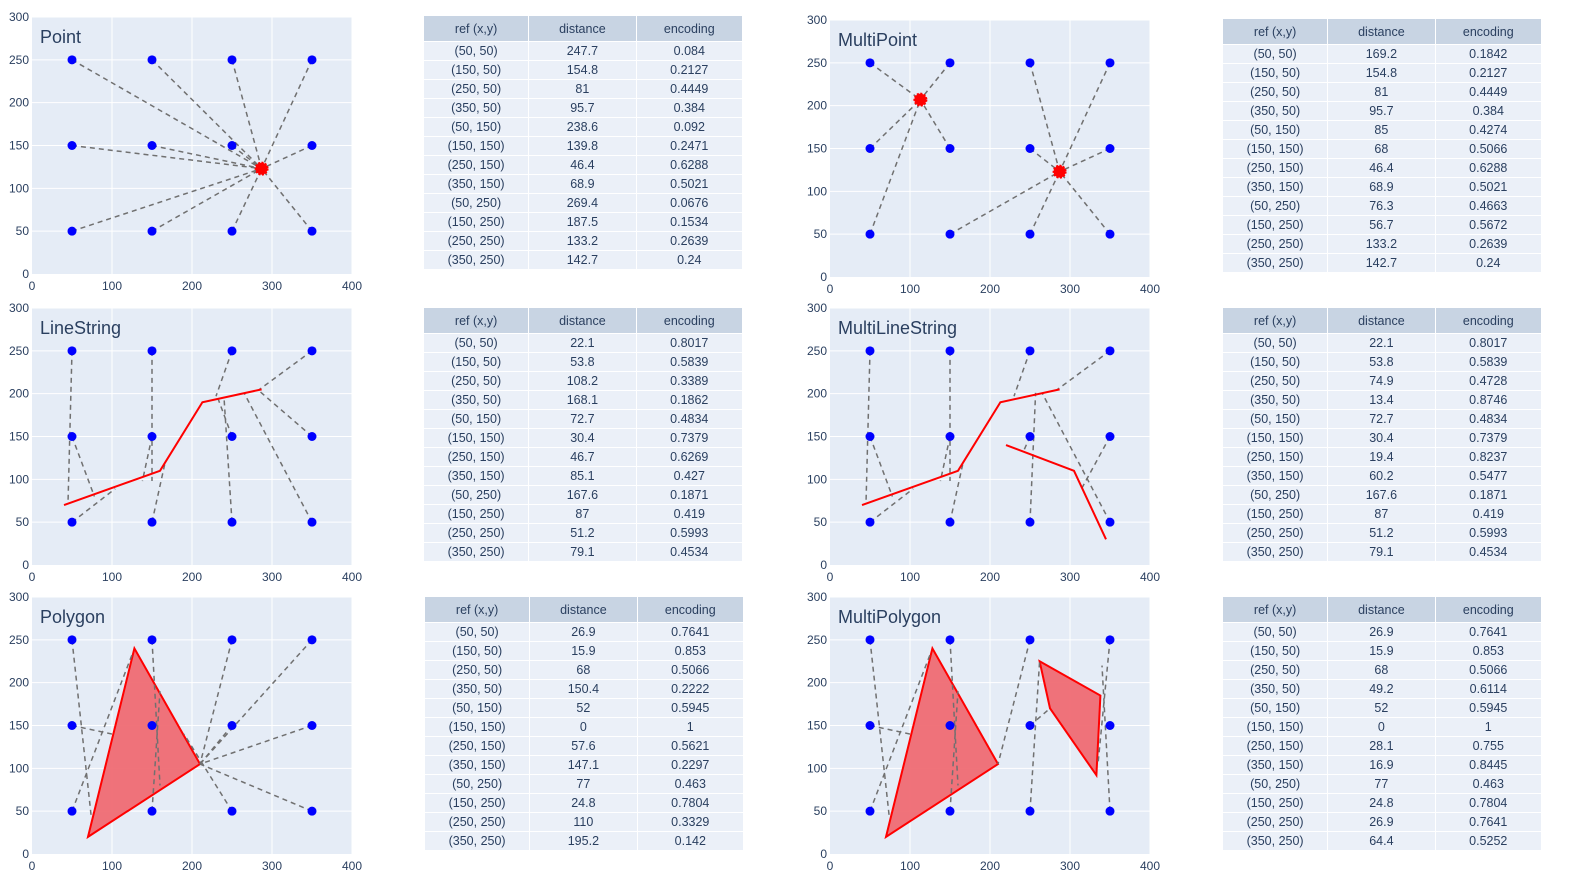  I want to click on encoding-cell: 0.3389, so click(689, 381).